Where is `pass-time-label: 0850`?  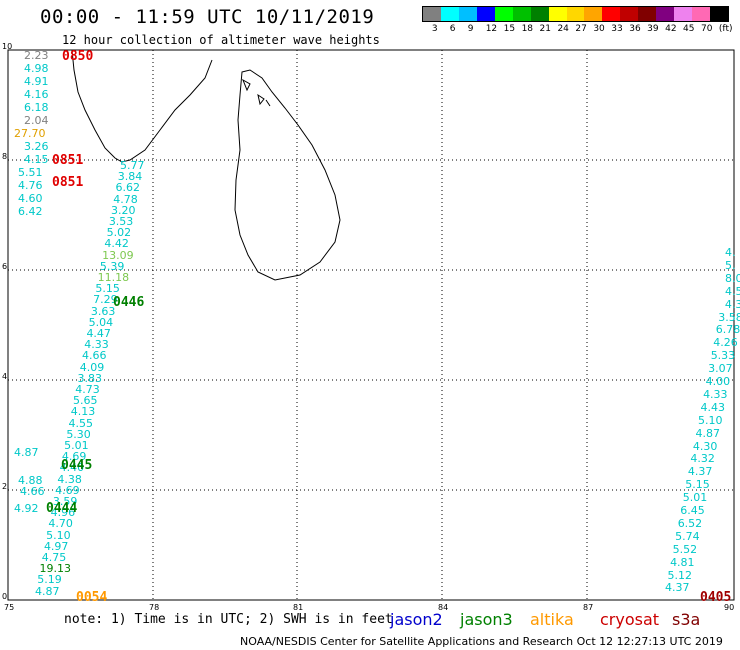 pass-time-label: 0850 is located at coordinates (78, 56).